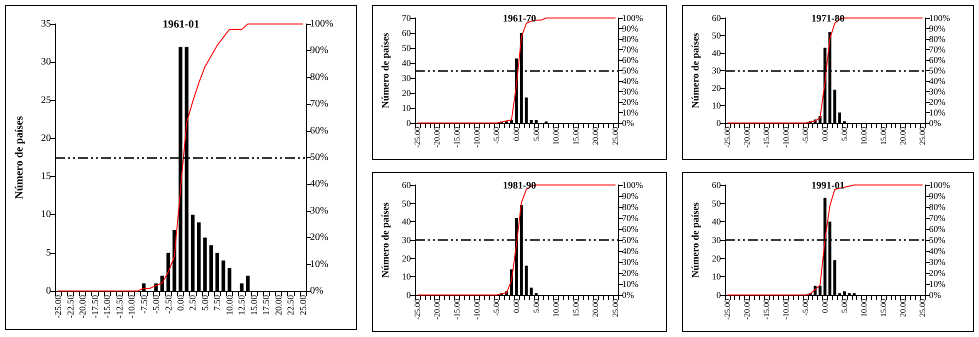 The height and width of the screenshot is (337, 979). What do you see at coordinates (119, 306) in the screenshot?
I see `x-tick-label: -12.50` at bounding box center [119, 306].